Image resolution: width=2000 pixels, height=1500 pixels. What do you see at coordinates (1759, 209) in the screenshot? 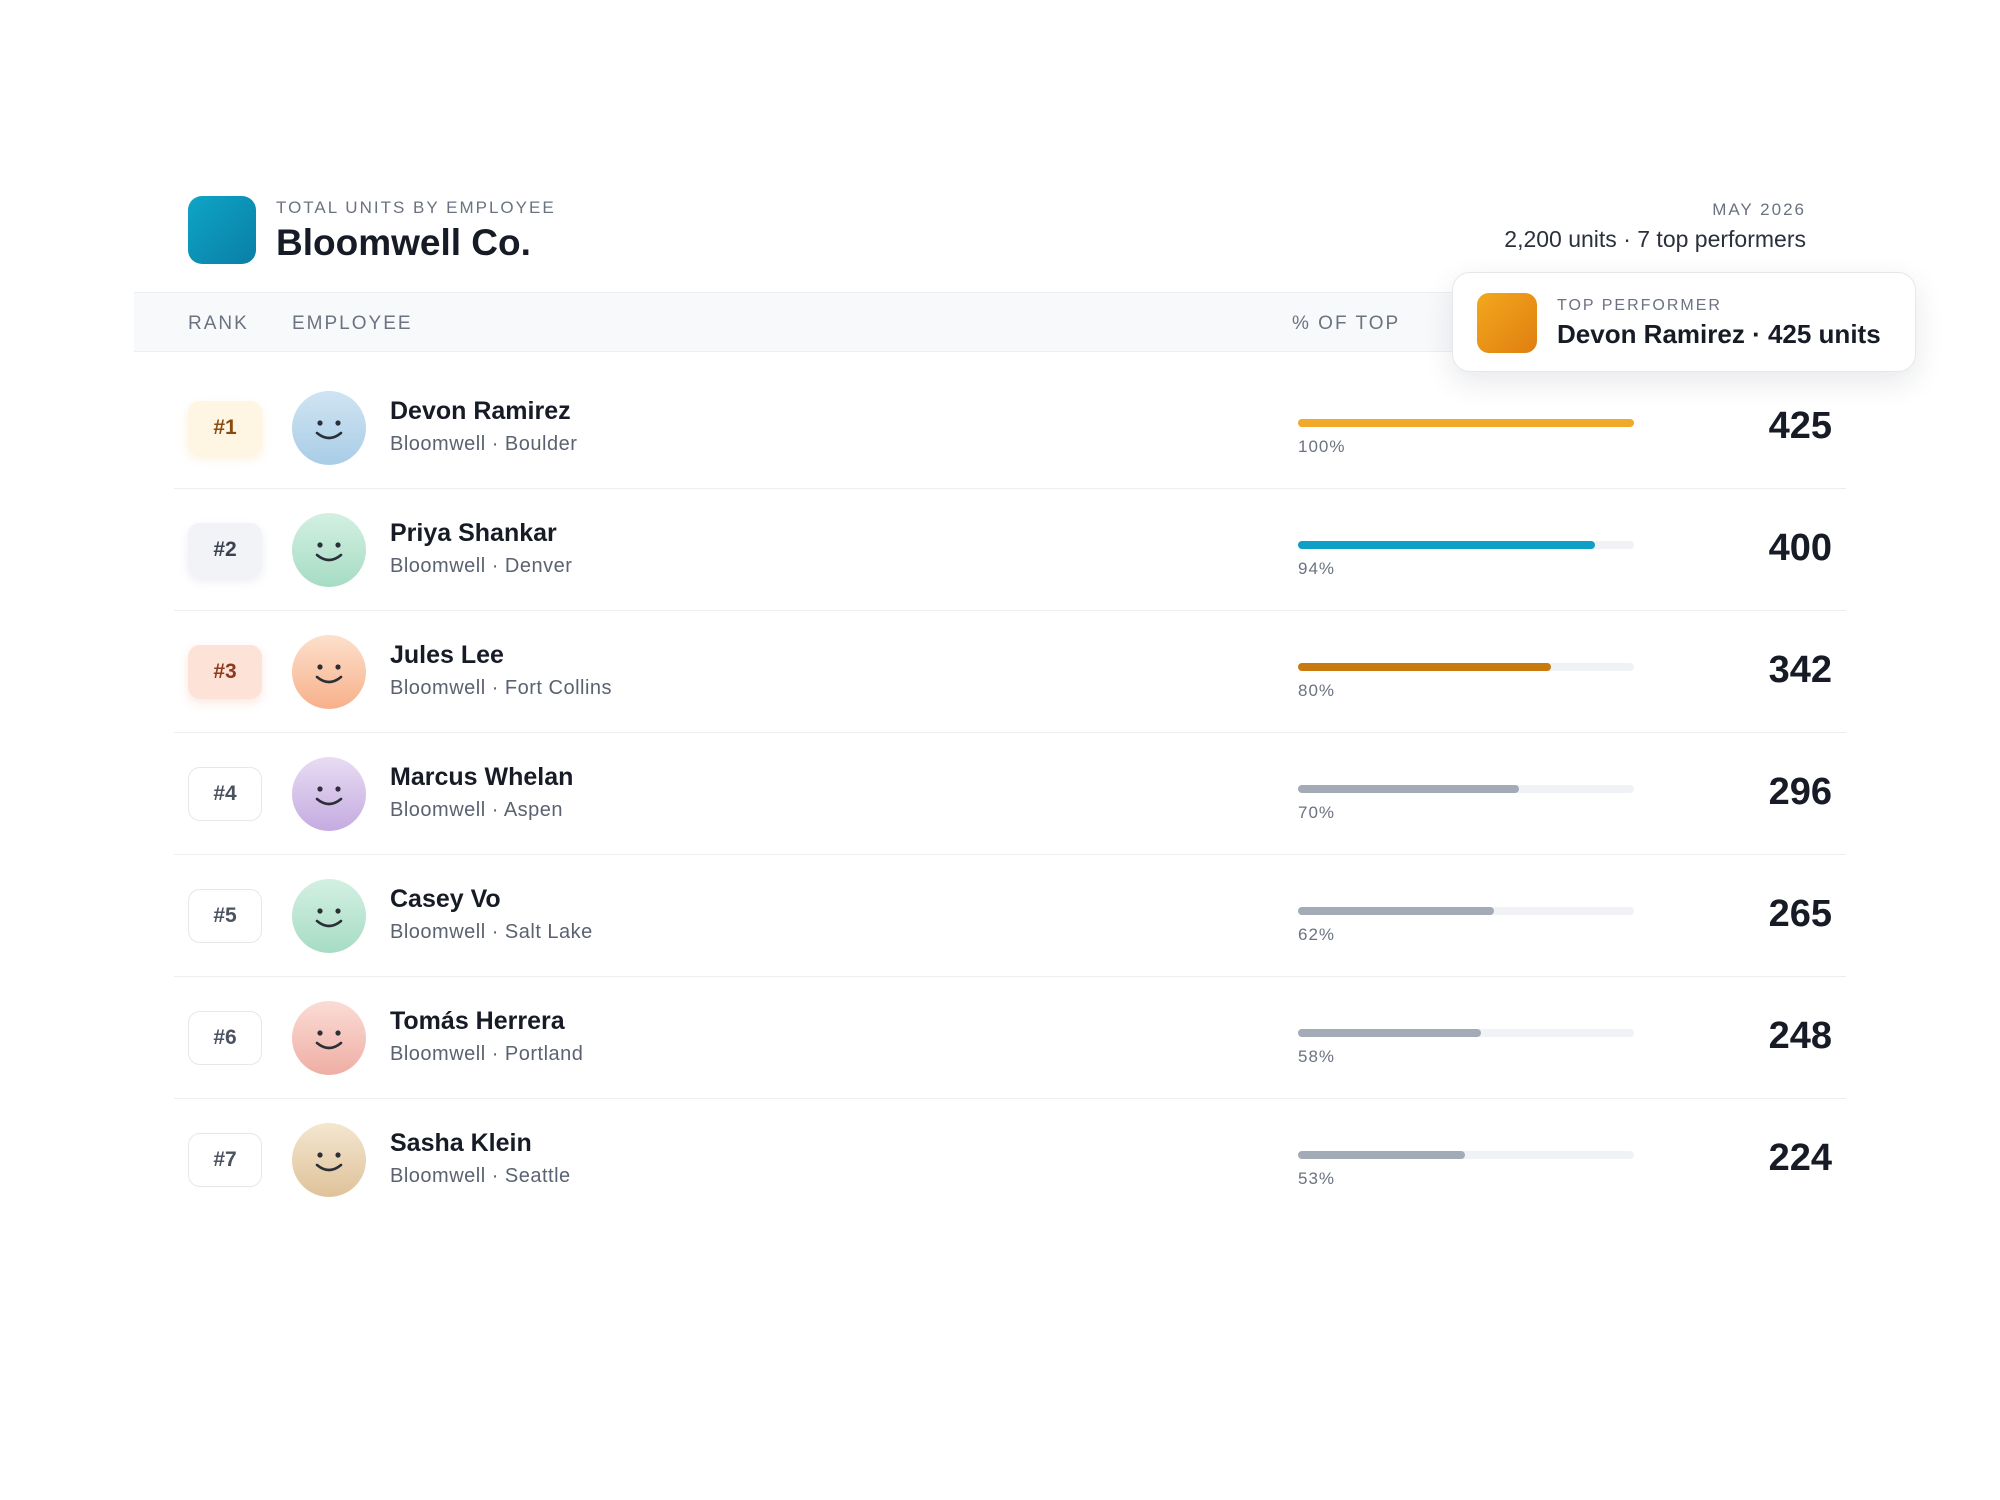
I see `period-label: MAY 2026` at bounding box center [1759, 209].